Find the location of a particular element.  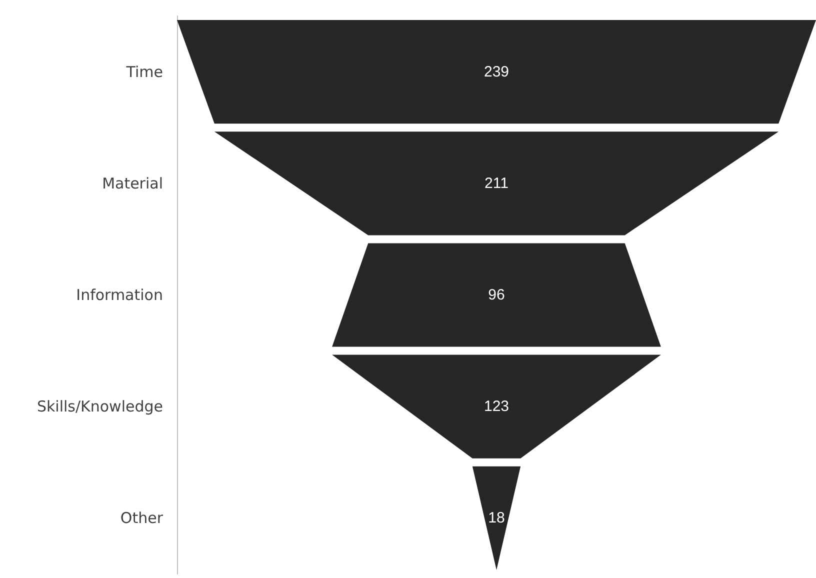

data-label: 96 is located at coordinates (496, 295).